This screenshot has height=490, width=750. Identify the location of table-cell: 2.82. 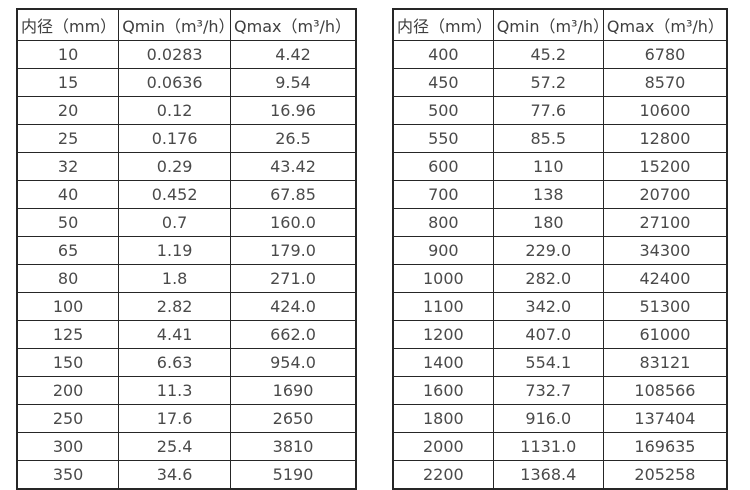
(175, 306).